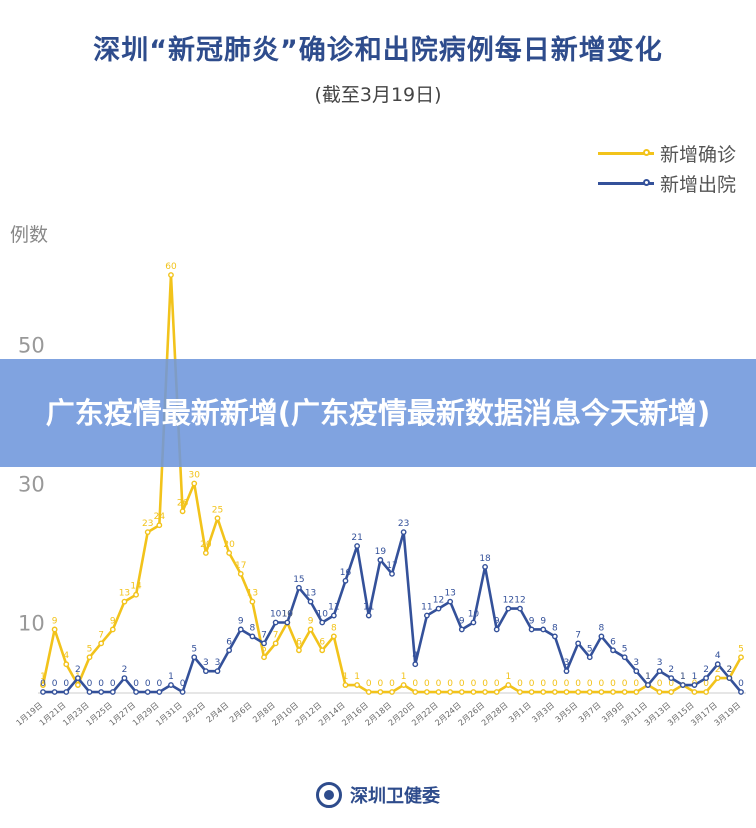 This screenshot has height=828, width=756. Describe the element at coordinates (31, 346) in the screenshot. I see `y-tick-label: 50` at that location.